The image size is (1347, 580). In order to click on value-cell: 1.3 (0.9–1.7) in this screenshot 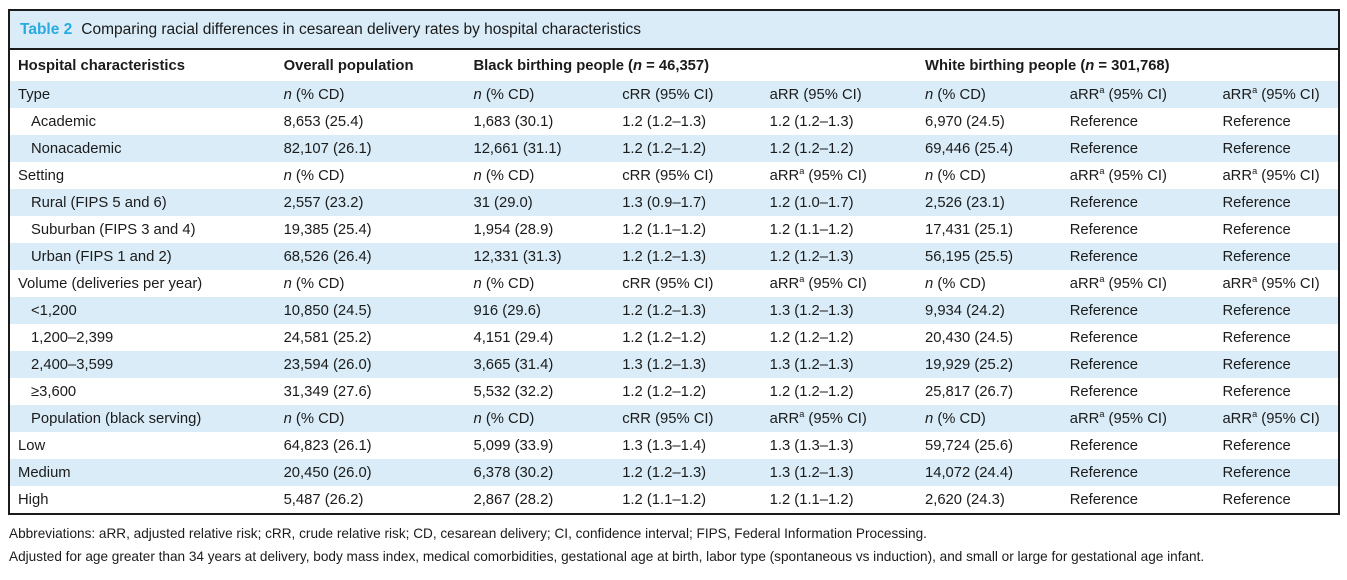, I will do `click(664, 202)`.